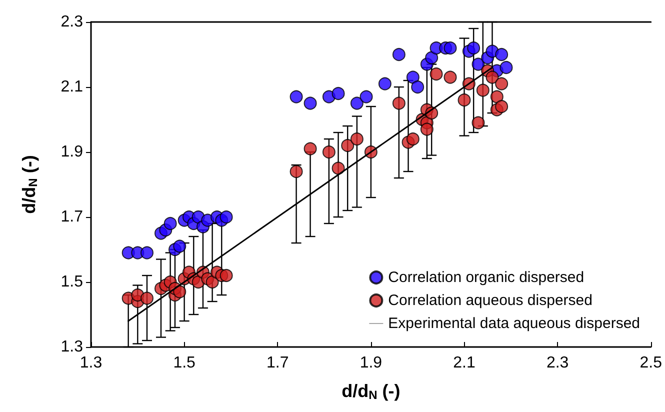 This screenshot has height=412, width=665. Describe the element at coordinates (91, 363) in the screenshot. I see `x-tick-label: 1.3` at that location.